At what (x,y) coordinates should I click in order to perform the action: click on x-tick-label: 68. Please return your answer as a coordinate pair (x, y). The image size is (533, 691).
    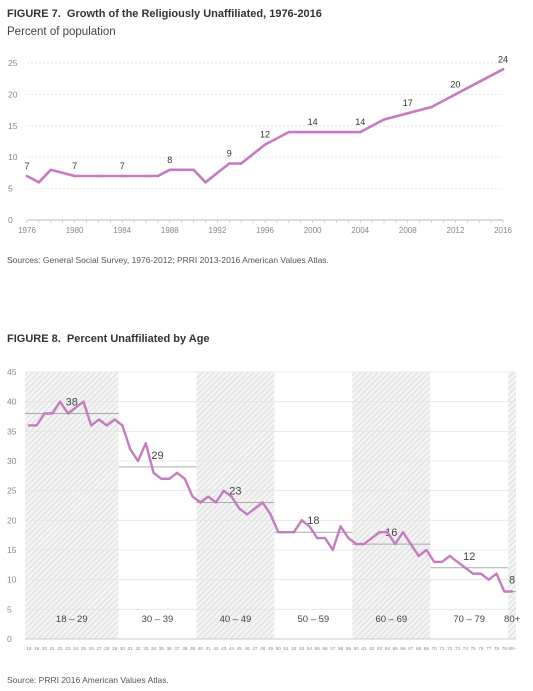
    Looking at the image, I should click on (419, 648).